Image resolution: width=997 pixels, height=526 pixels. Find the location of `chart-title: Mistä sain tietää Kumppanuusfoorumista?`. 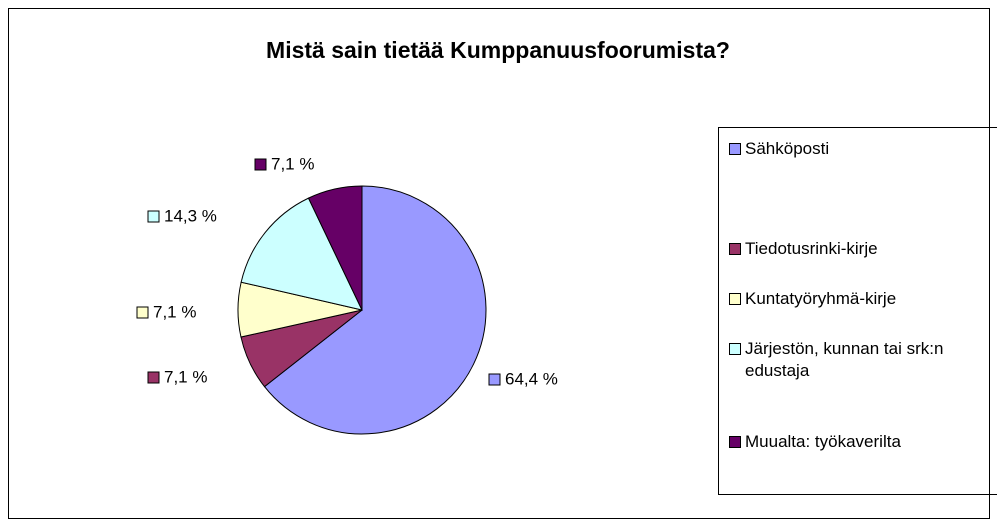

chart-title: Mistä sain tietää Kumppanuusfoorumista? is located at coordinates (498, 50).